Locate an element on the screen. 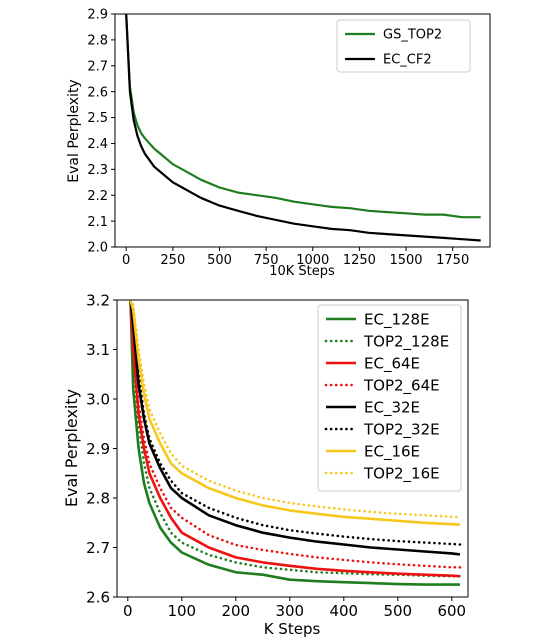 The height and width of the screenshot is (640, 536). y-tick-label: 2.0 is located at coordinates (97, 248).